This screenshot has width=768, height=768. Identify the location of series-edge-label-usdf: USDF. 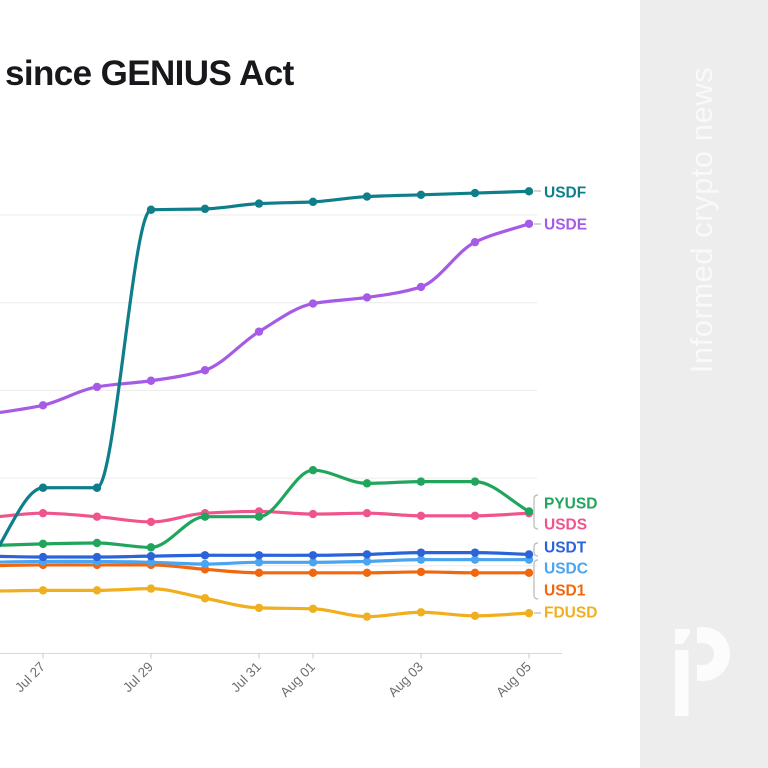
(565, 193).